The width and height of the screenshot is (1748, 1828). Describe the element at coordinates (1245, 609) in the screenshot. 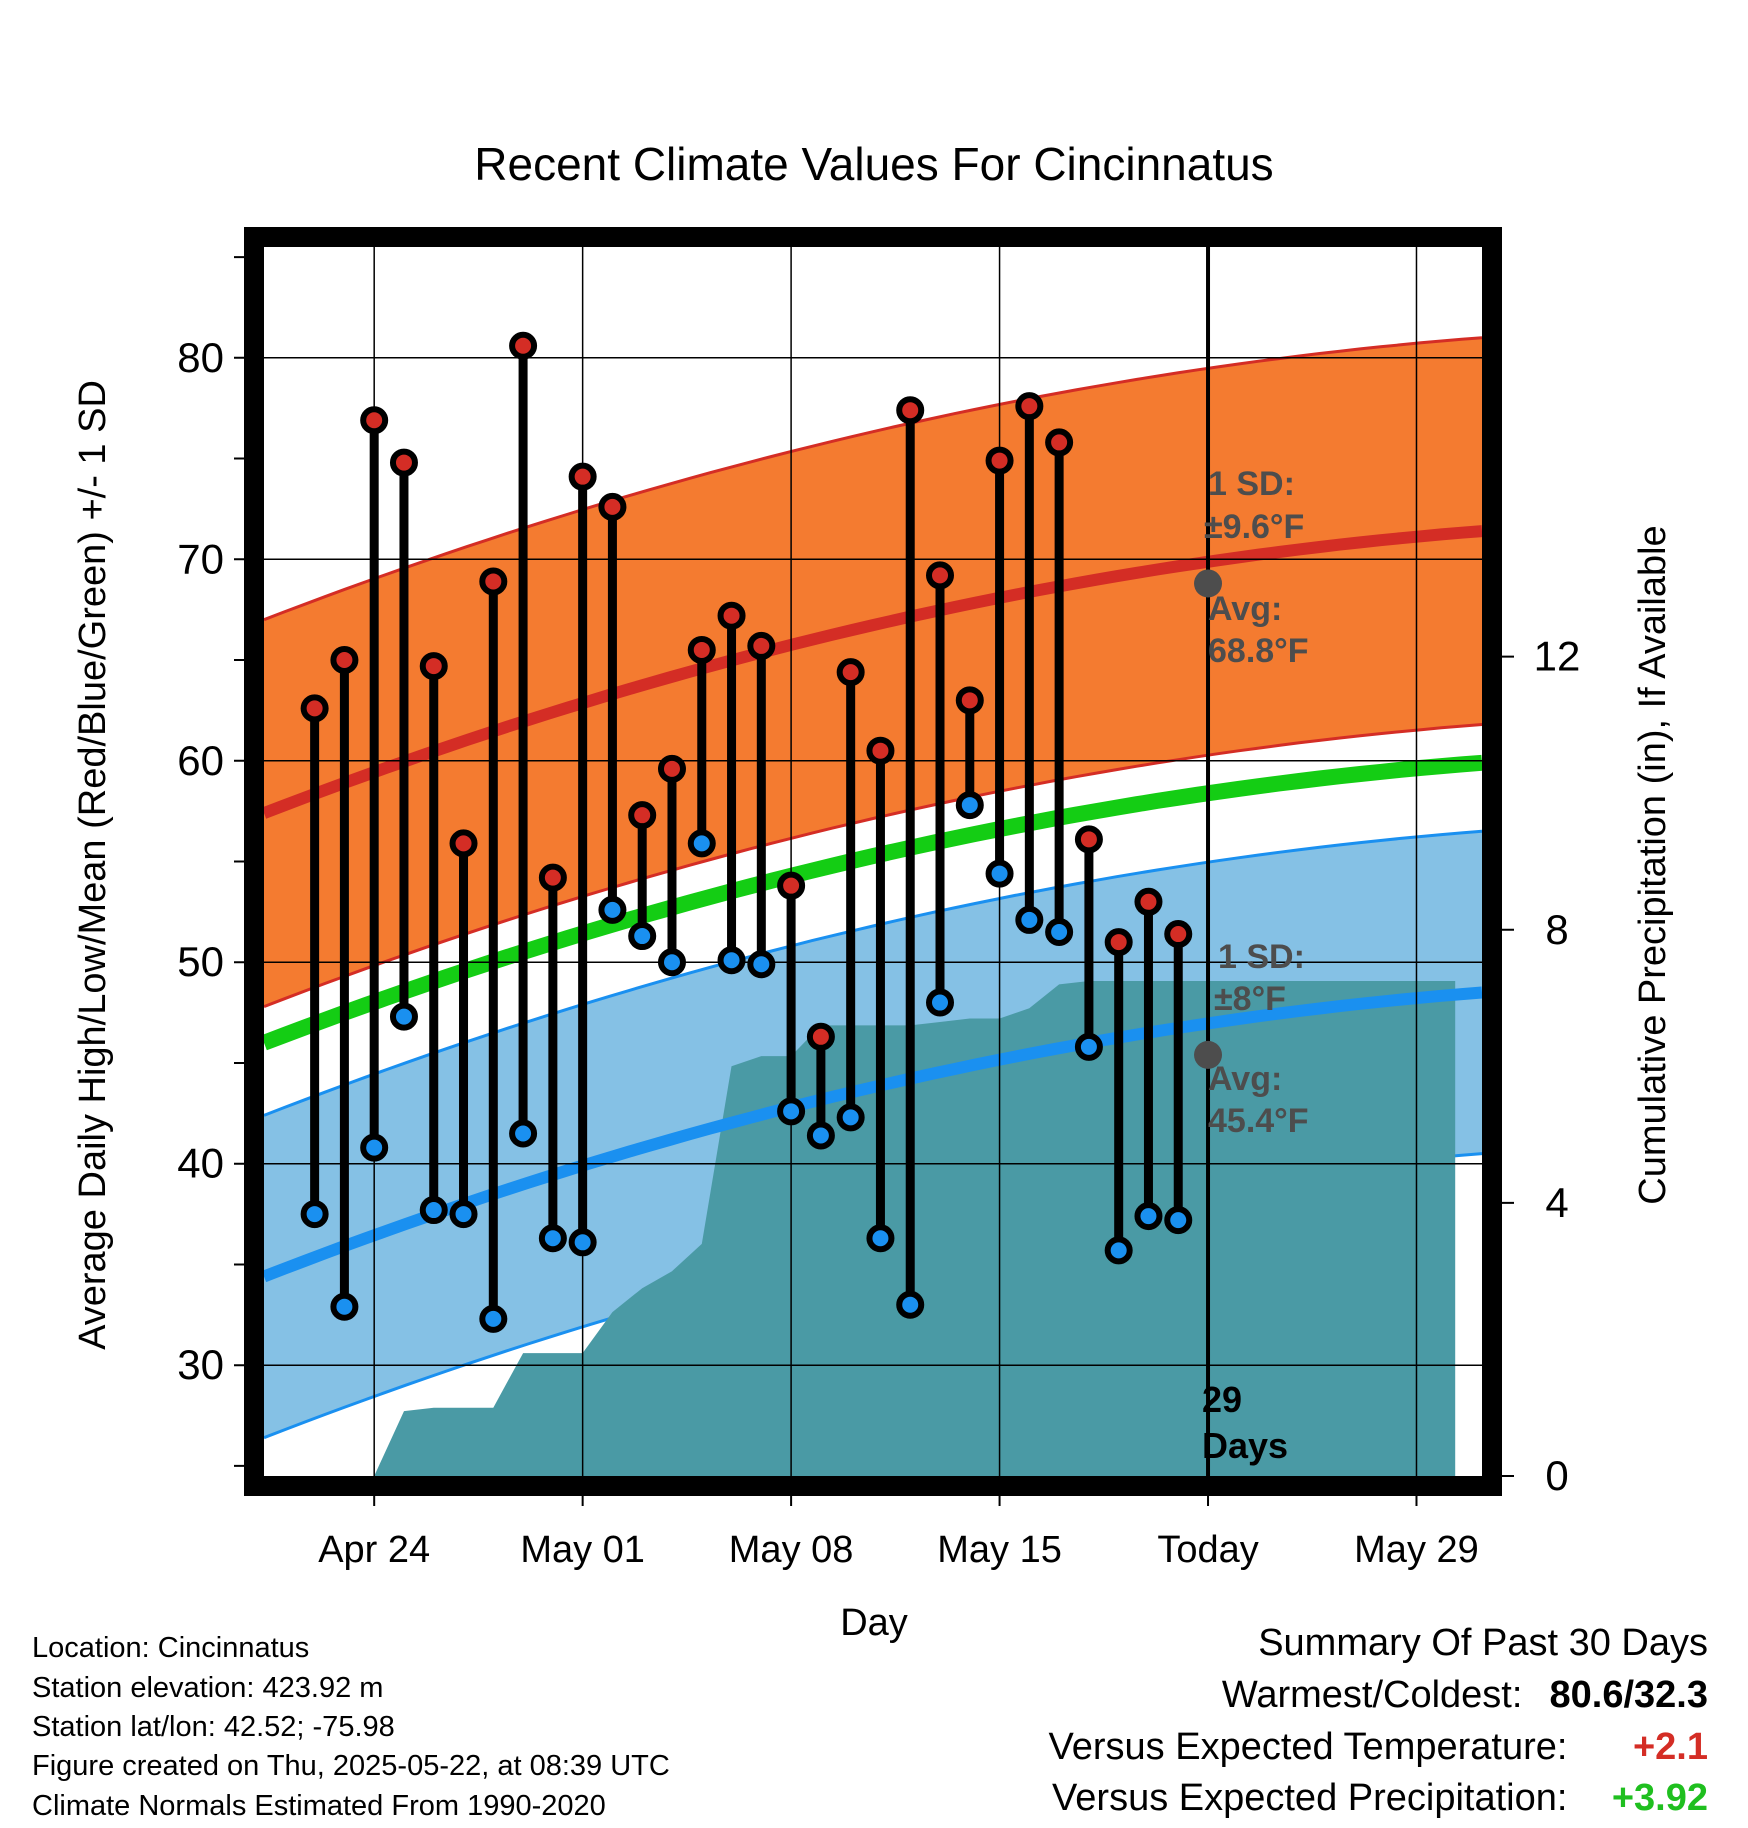

I see `high-avg-label: Avg:` at that location.